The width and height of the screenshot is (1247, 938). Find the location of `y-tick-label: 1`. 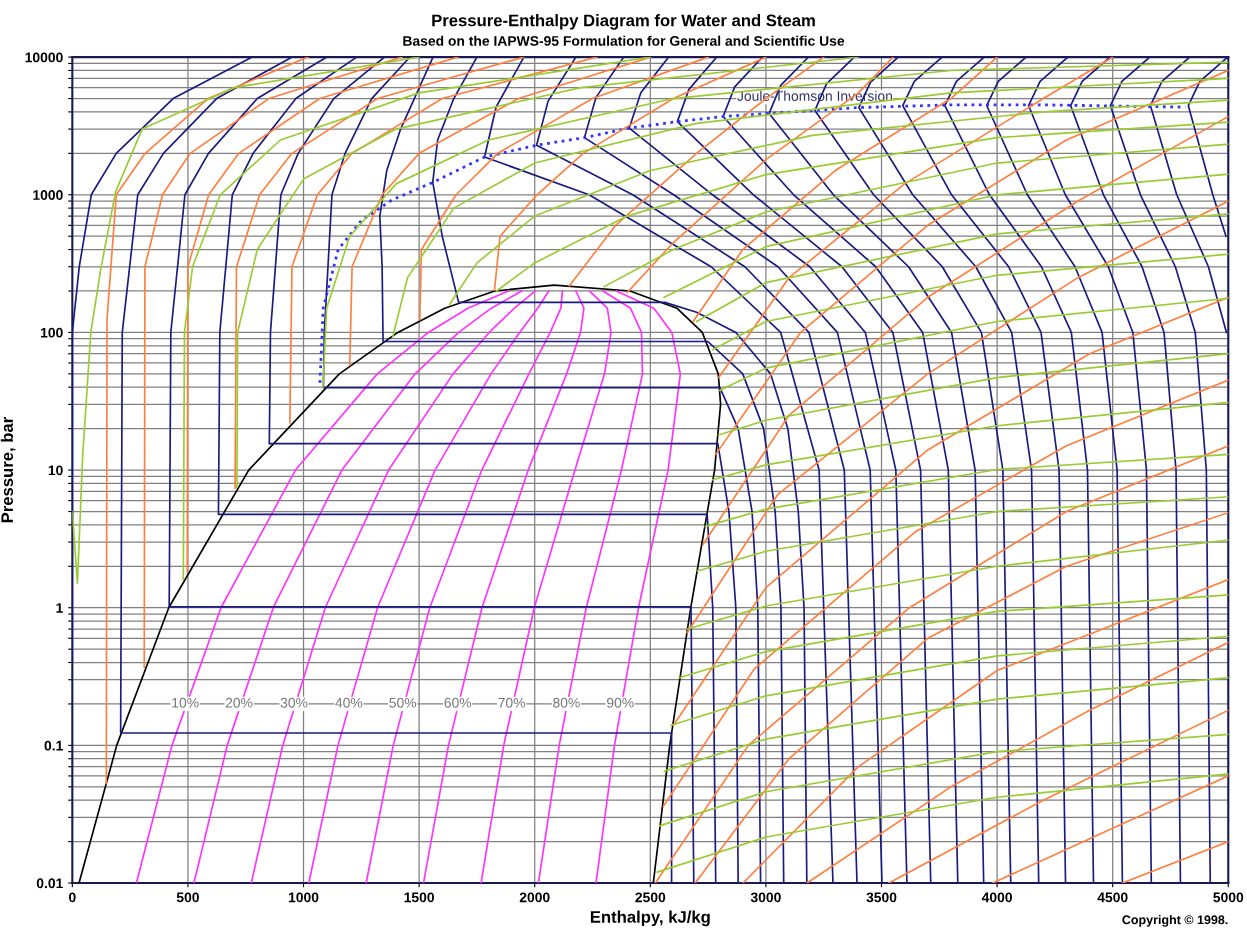

y-tick-label: 1 is located at coordinates (59, 608).